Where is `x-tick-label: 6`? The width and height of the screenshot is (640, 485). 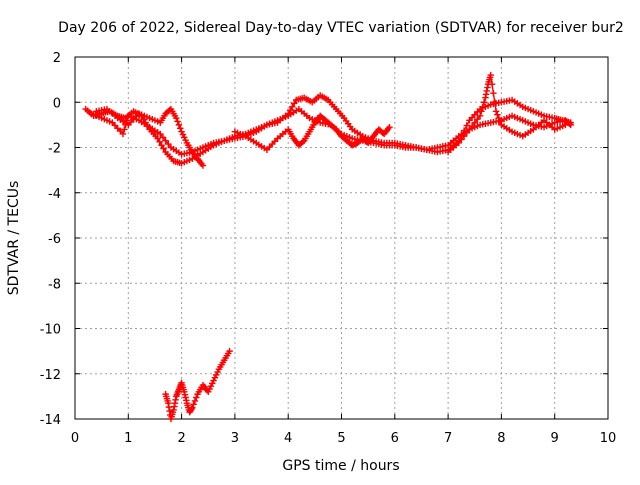
x-tick-label: 6 is located at coordinates (395, 438).